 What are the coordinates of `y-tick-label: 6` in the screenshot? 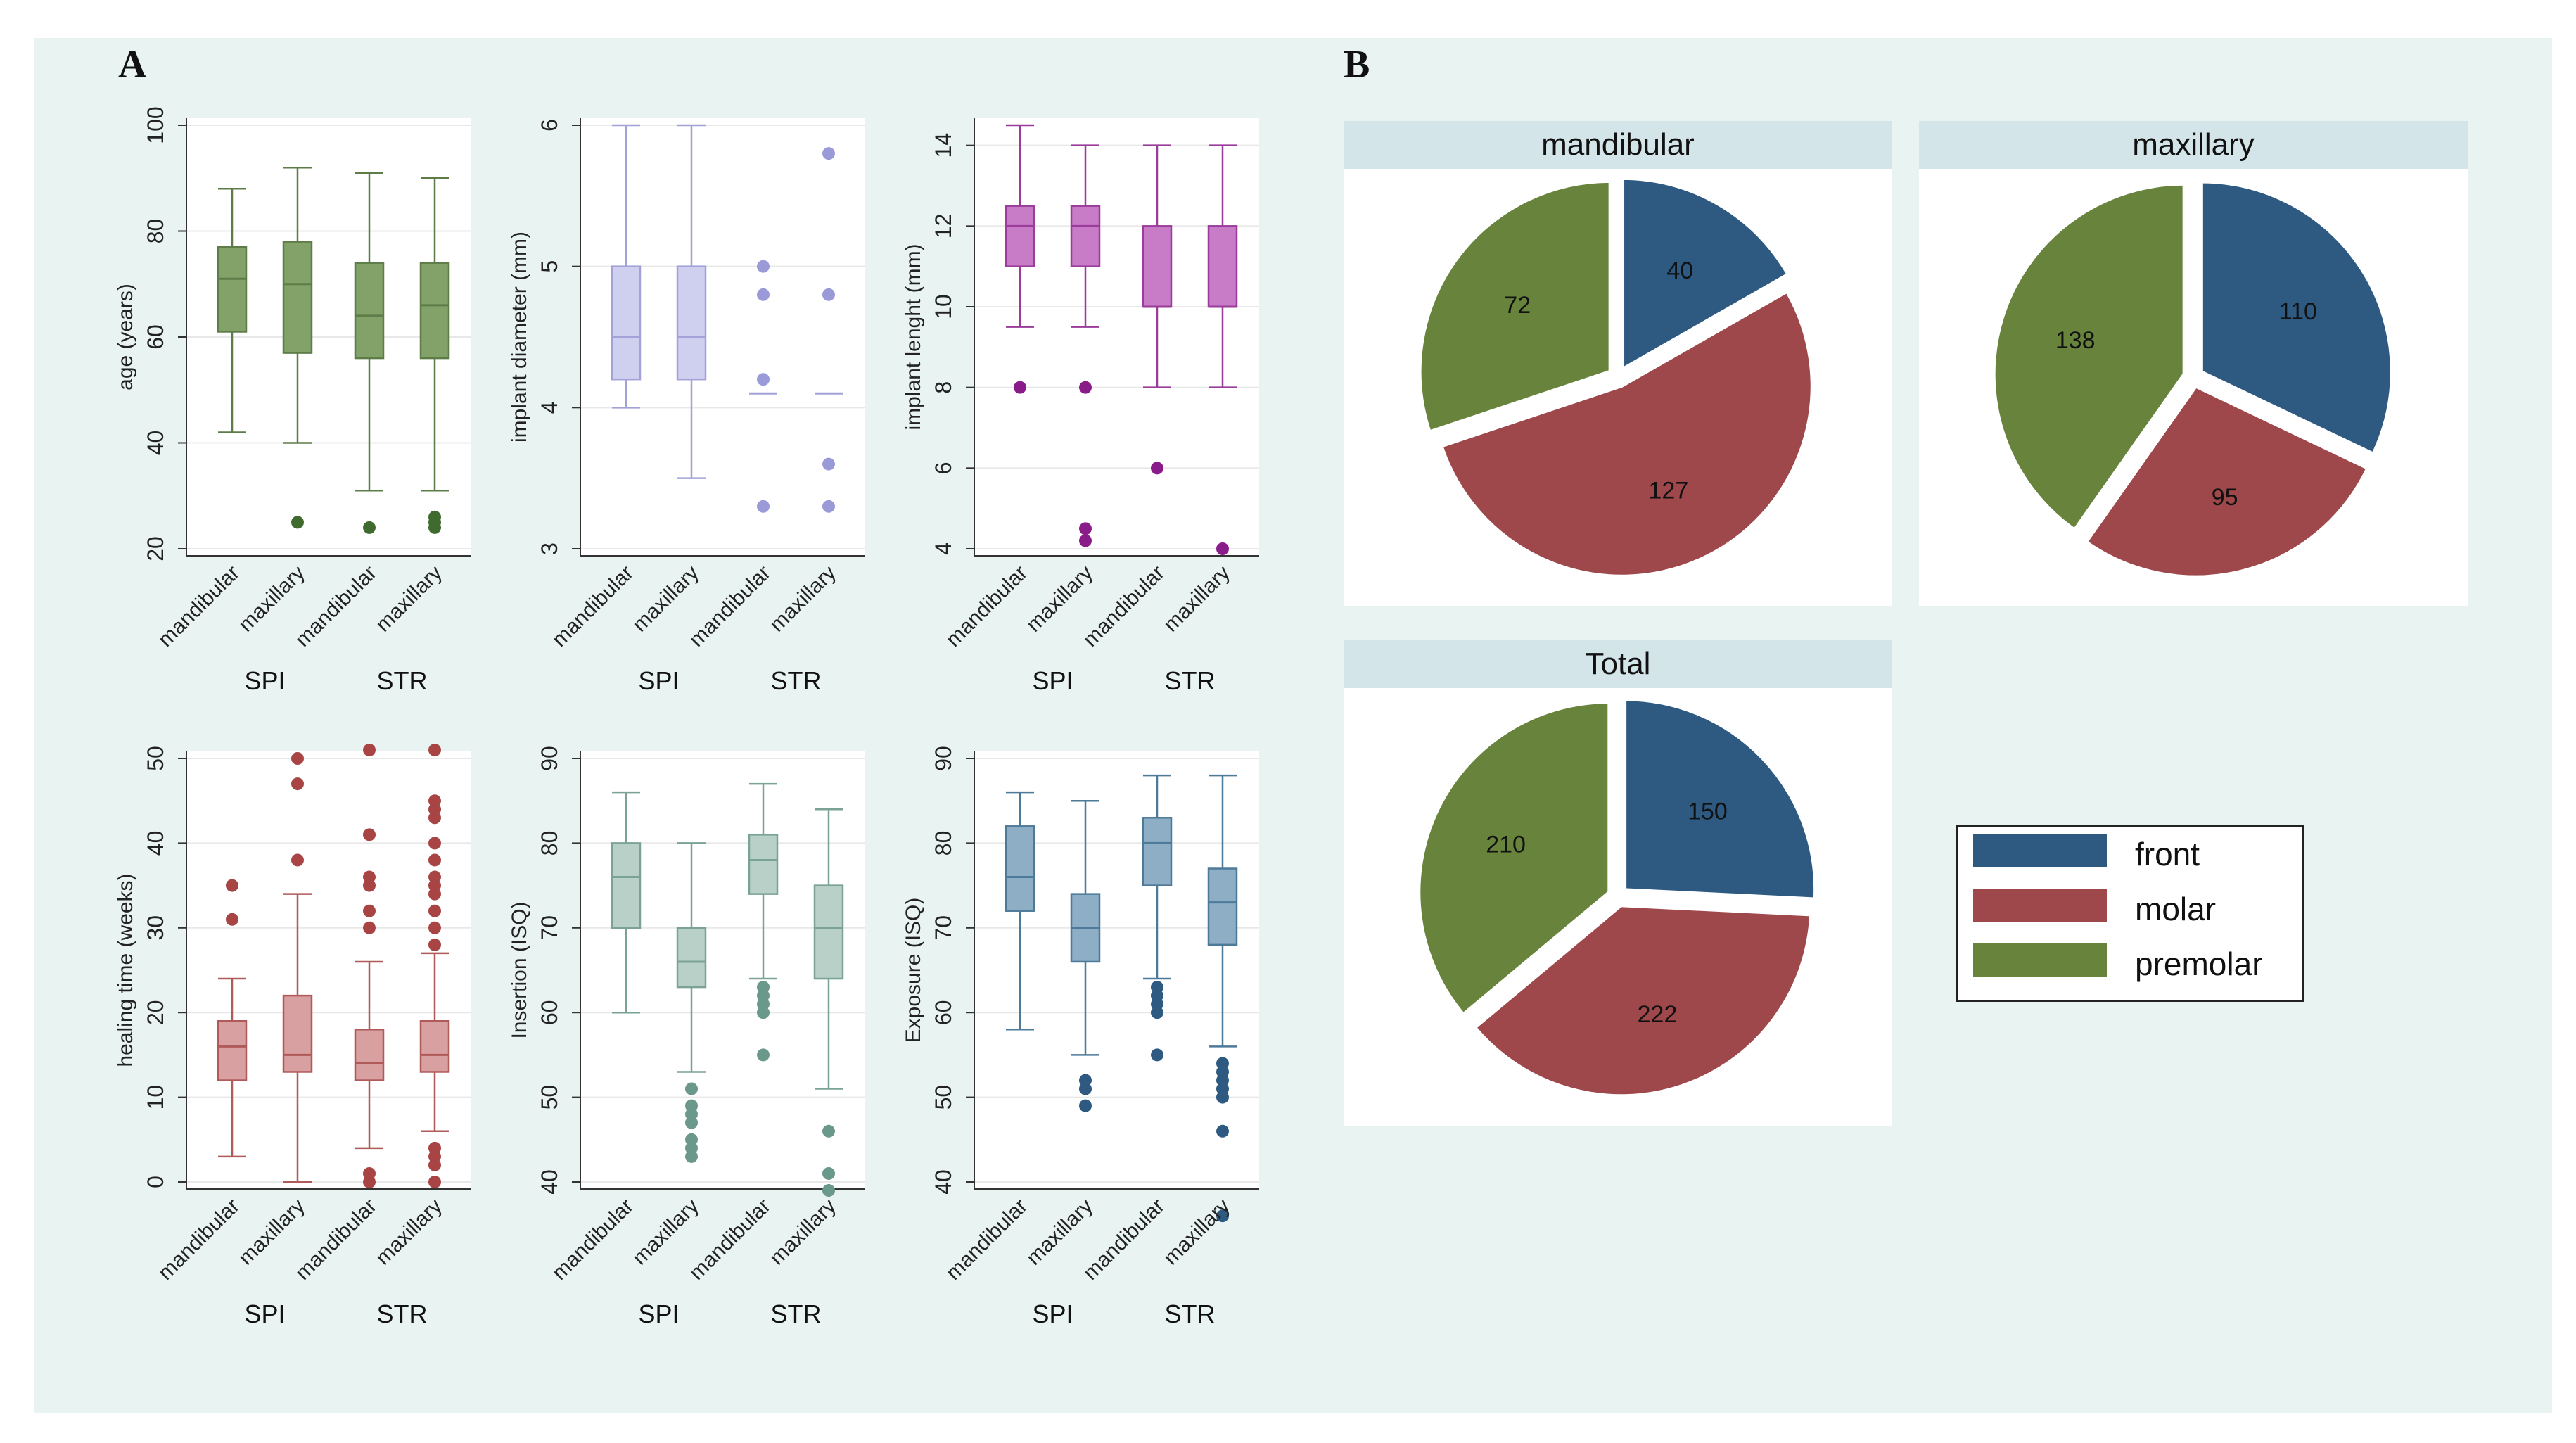 It's located at (943, 468).